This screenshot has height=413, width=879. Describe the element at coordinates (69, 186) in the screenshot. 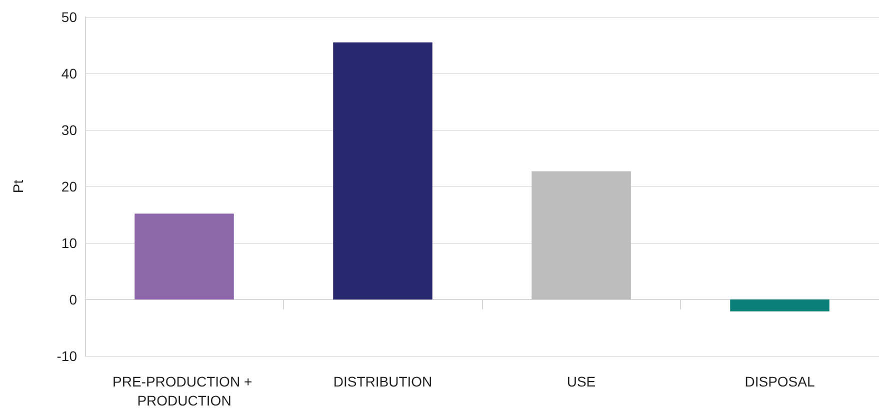

I see `y-tick-label: 20` at that location.